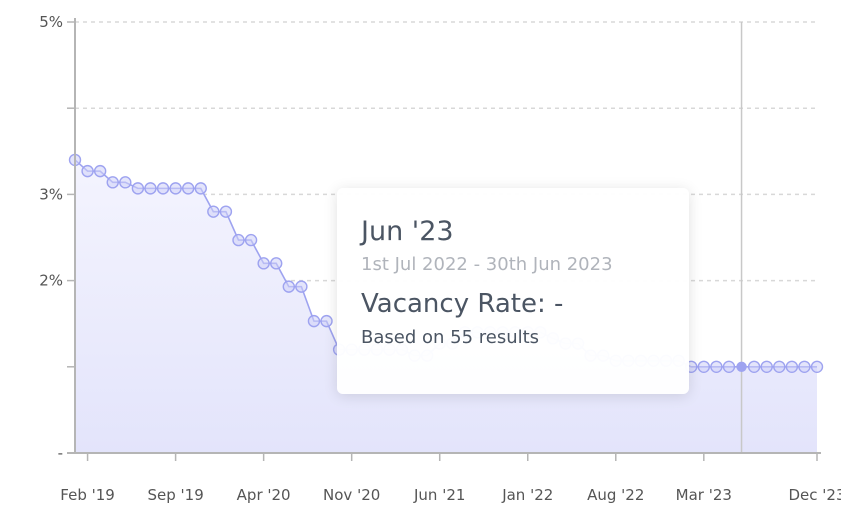  Describe the element at coordinates (51, 237) in the screenshot. I see `y-axis-labels: - 2% 3% 5%` at that location.